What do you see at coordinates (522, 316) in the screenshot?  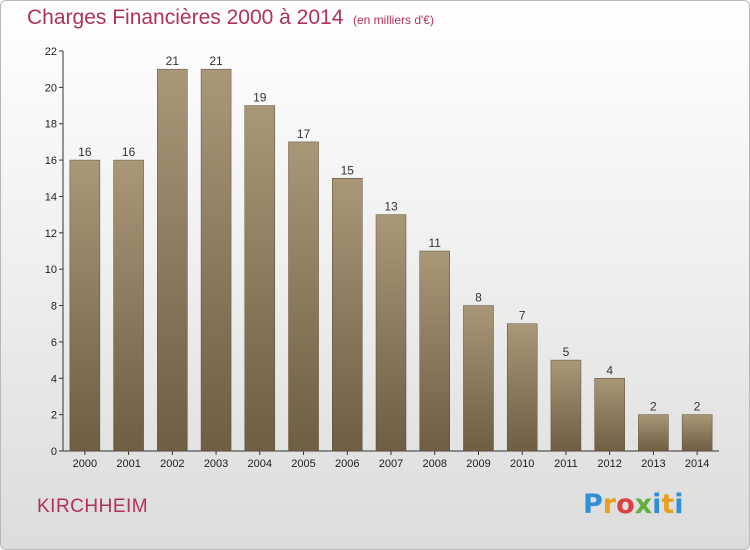 I see `data-label: 7` at bounding box center [522, 316].